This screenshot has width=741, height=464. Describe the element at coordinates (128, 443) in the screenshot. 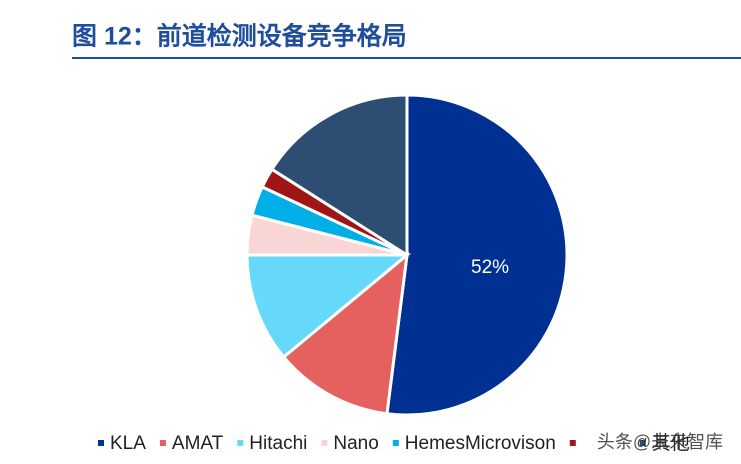

I see `legend-label: KLA` at that location.